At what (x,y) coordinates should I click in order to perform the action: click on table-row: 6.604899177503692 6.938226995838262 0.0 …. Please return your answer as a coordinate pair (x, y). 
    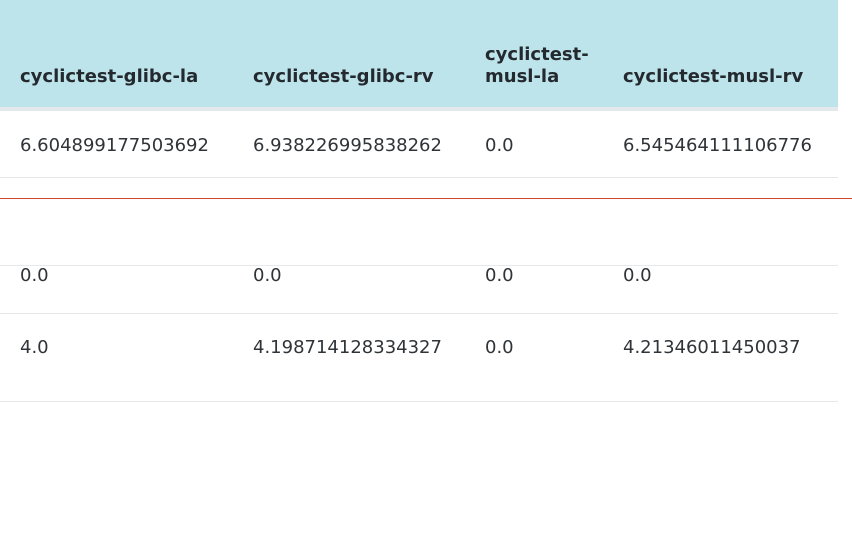
    Looking at the image, I should click on (419, 143).